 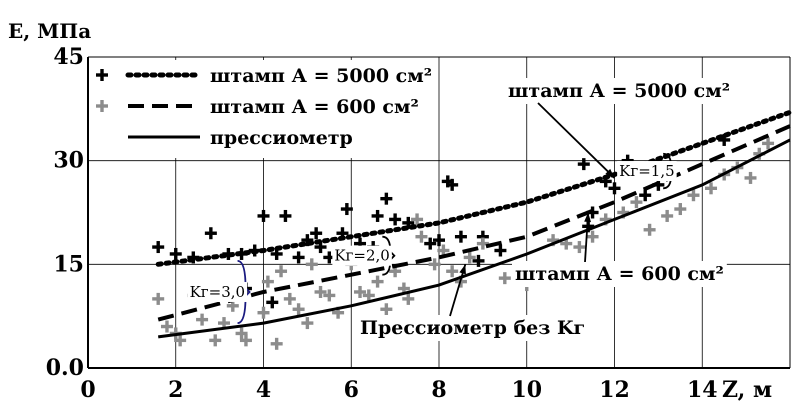 What do you see at coordinates (263, 389) in the screenshot?
I see `x-tick-label: 4` at bounding box center [263, 389].